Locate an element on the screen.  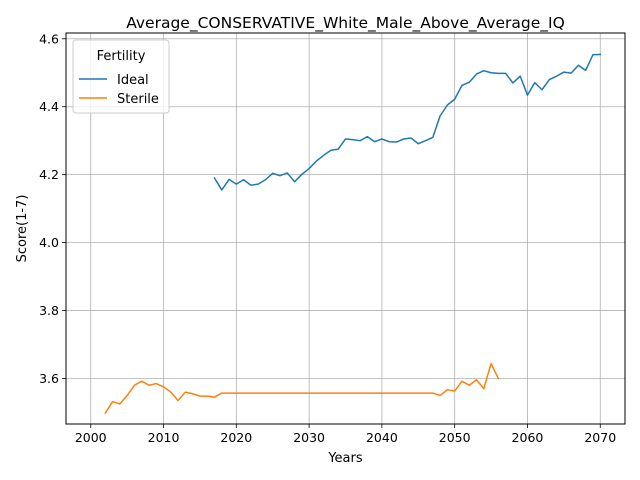
y-axis: 3.6 3.8 4.0 4.2 4.4 4.6 is located at coordinates (52, 208).